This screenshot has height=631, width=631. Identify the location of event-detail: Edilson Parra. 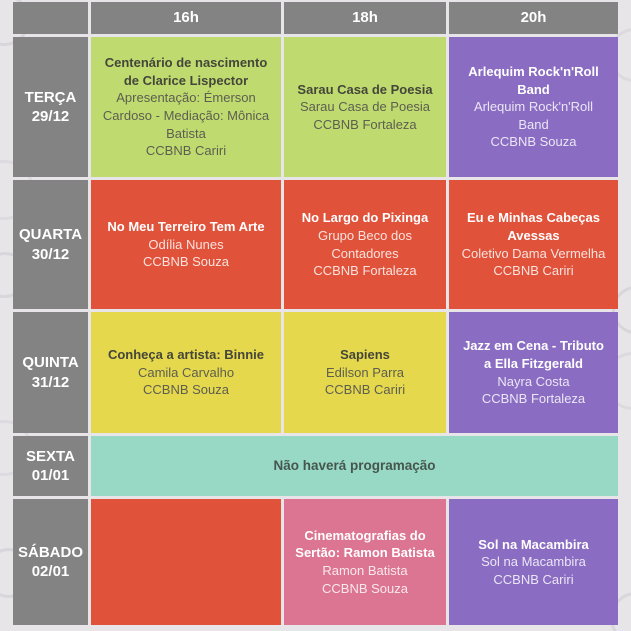
(365, 372).